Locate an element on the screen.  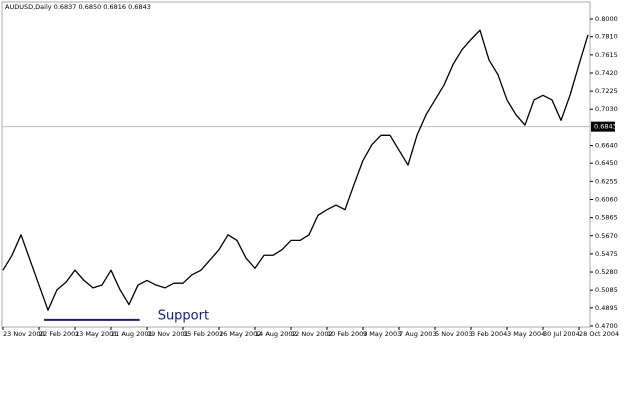
y-tick-label: 0.5085 is located at coordinates (606, 290).